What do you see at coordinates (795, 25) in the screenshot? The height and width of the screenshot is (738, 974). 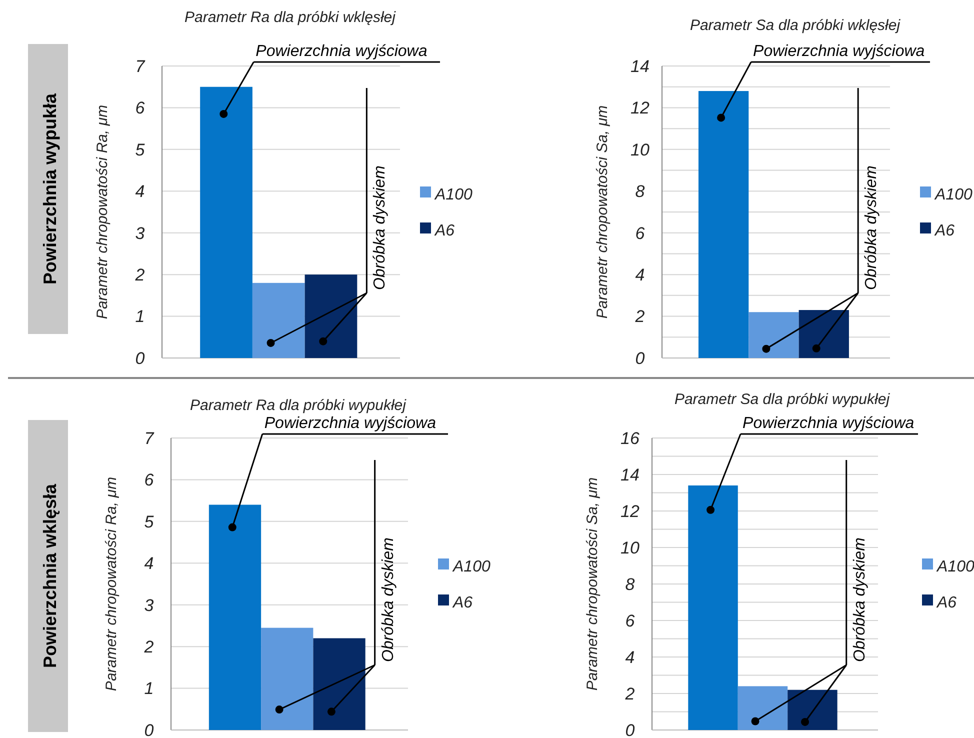 I see `chart-title: Parametr Sa dla próbki wklęsłej` at bounding box center [795, 25].